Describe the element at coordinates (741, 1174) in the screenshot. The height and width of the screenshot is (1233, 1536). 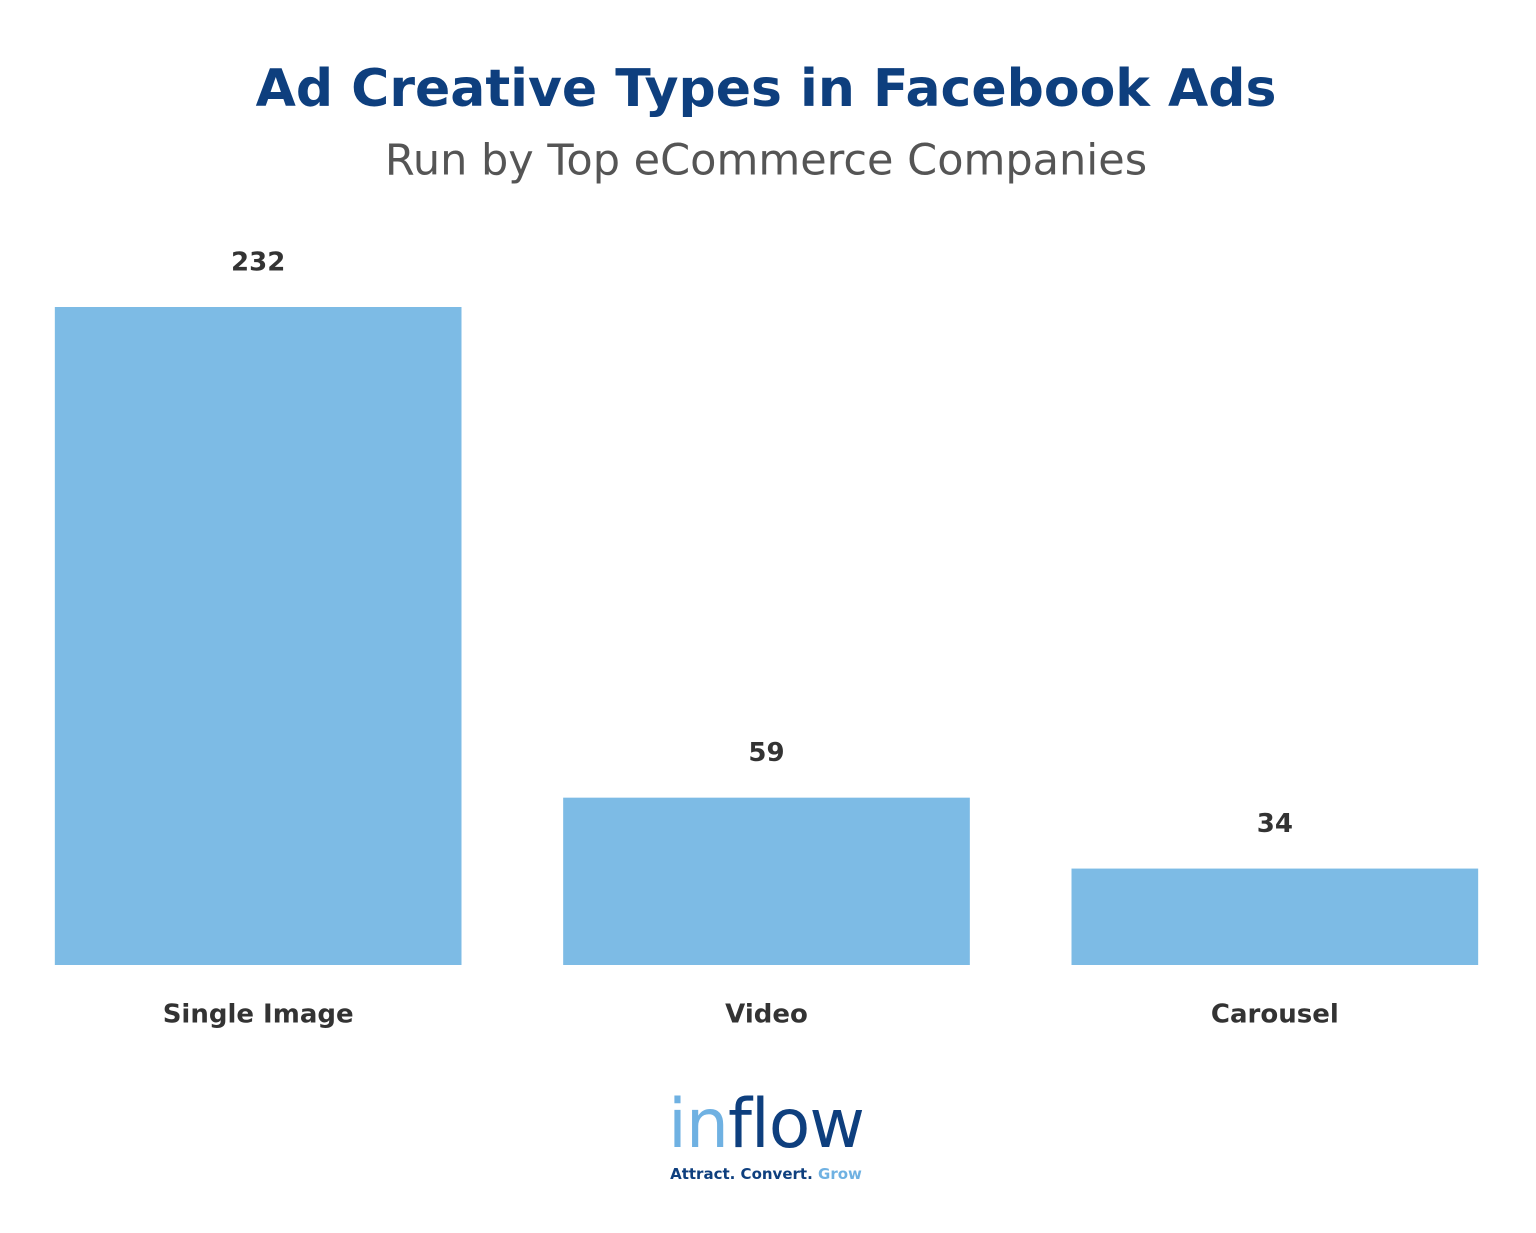
I see `tagline-part: Attract. Convert.` at that location.